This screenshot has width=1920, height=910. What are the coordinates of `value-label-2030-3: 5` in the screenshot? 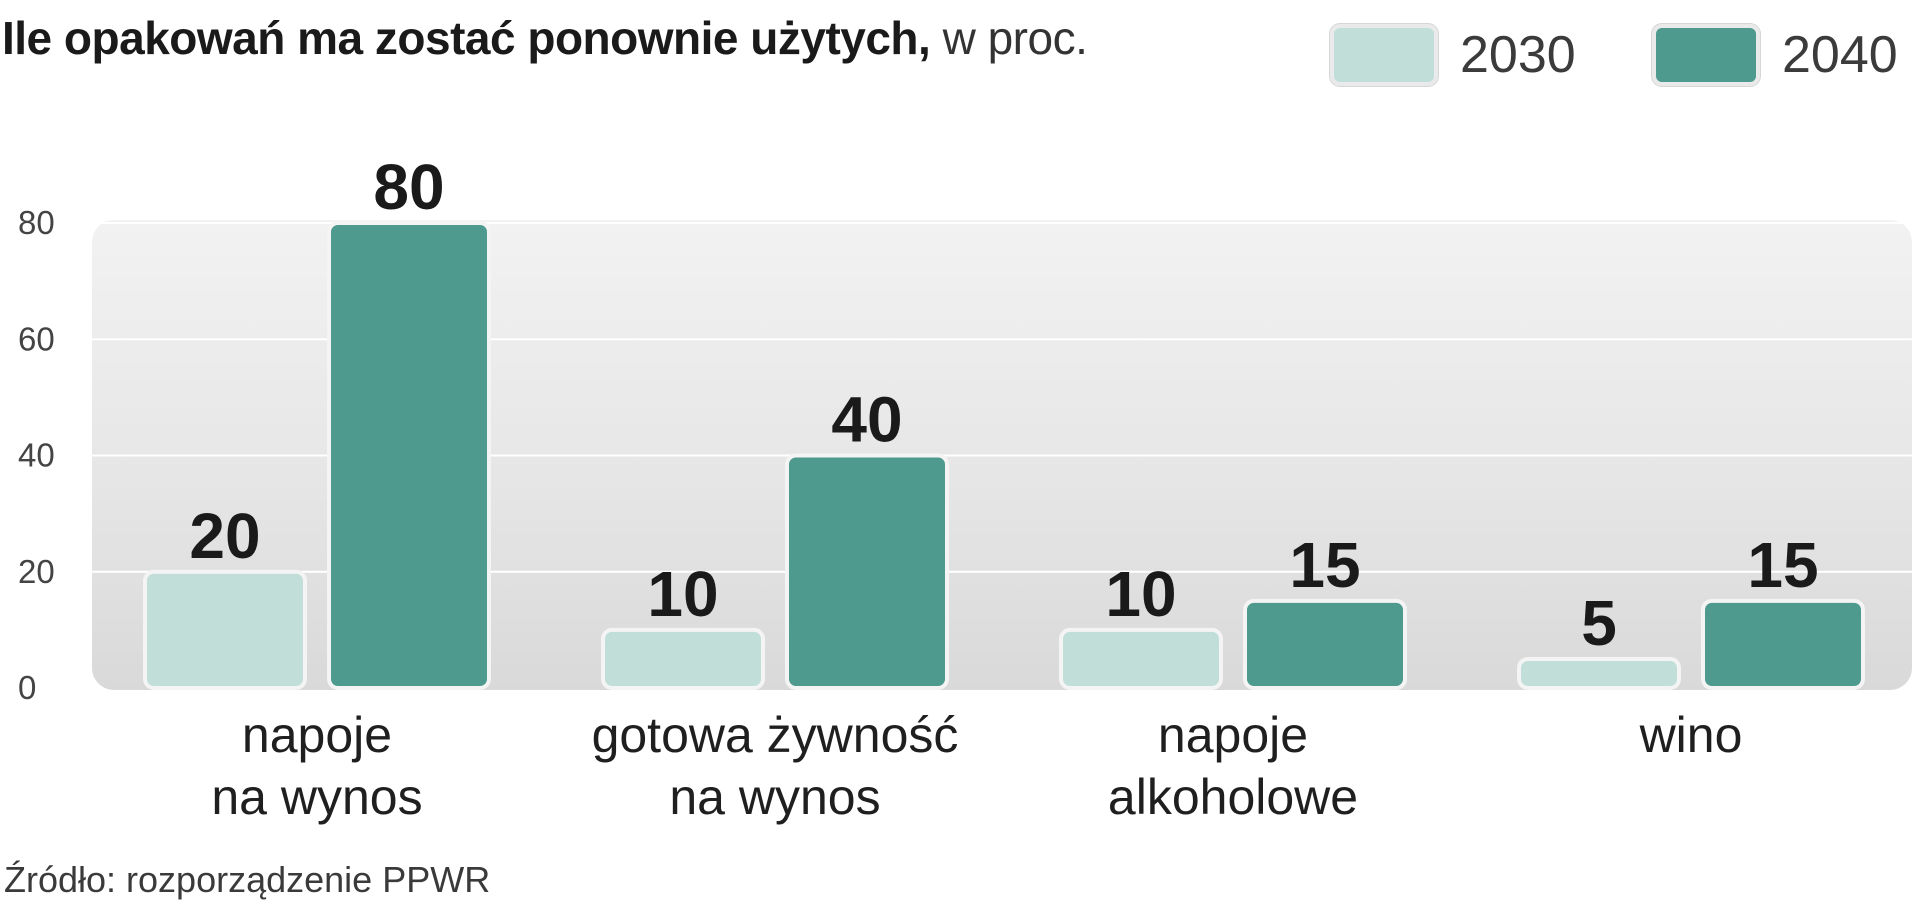 It's located at (1599, 623).